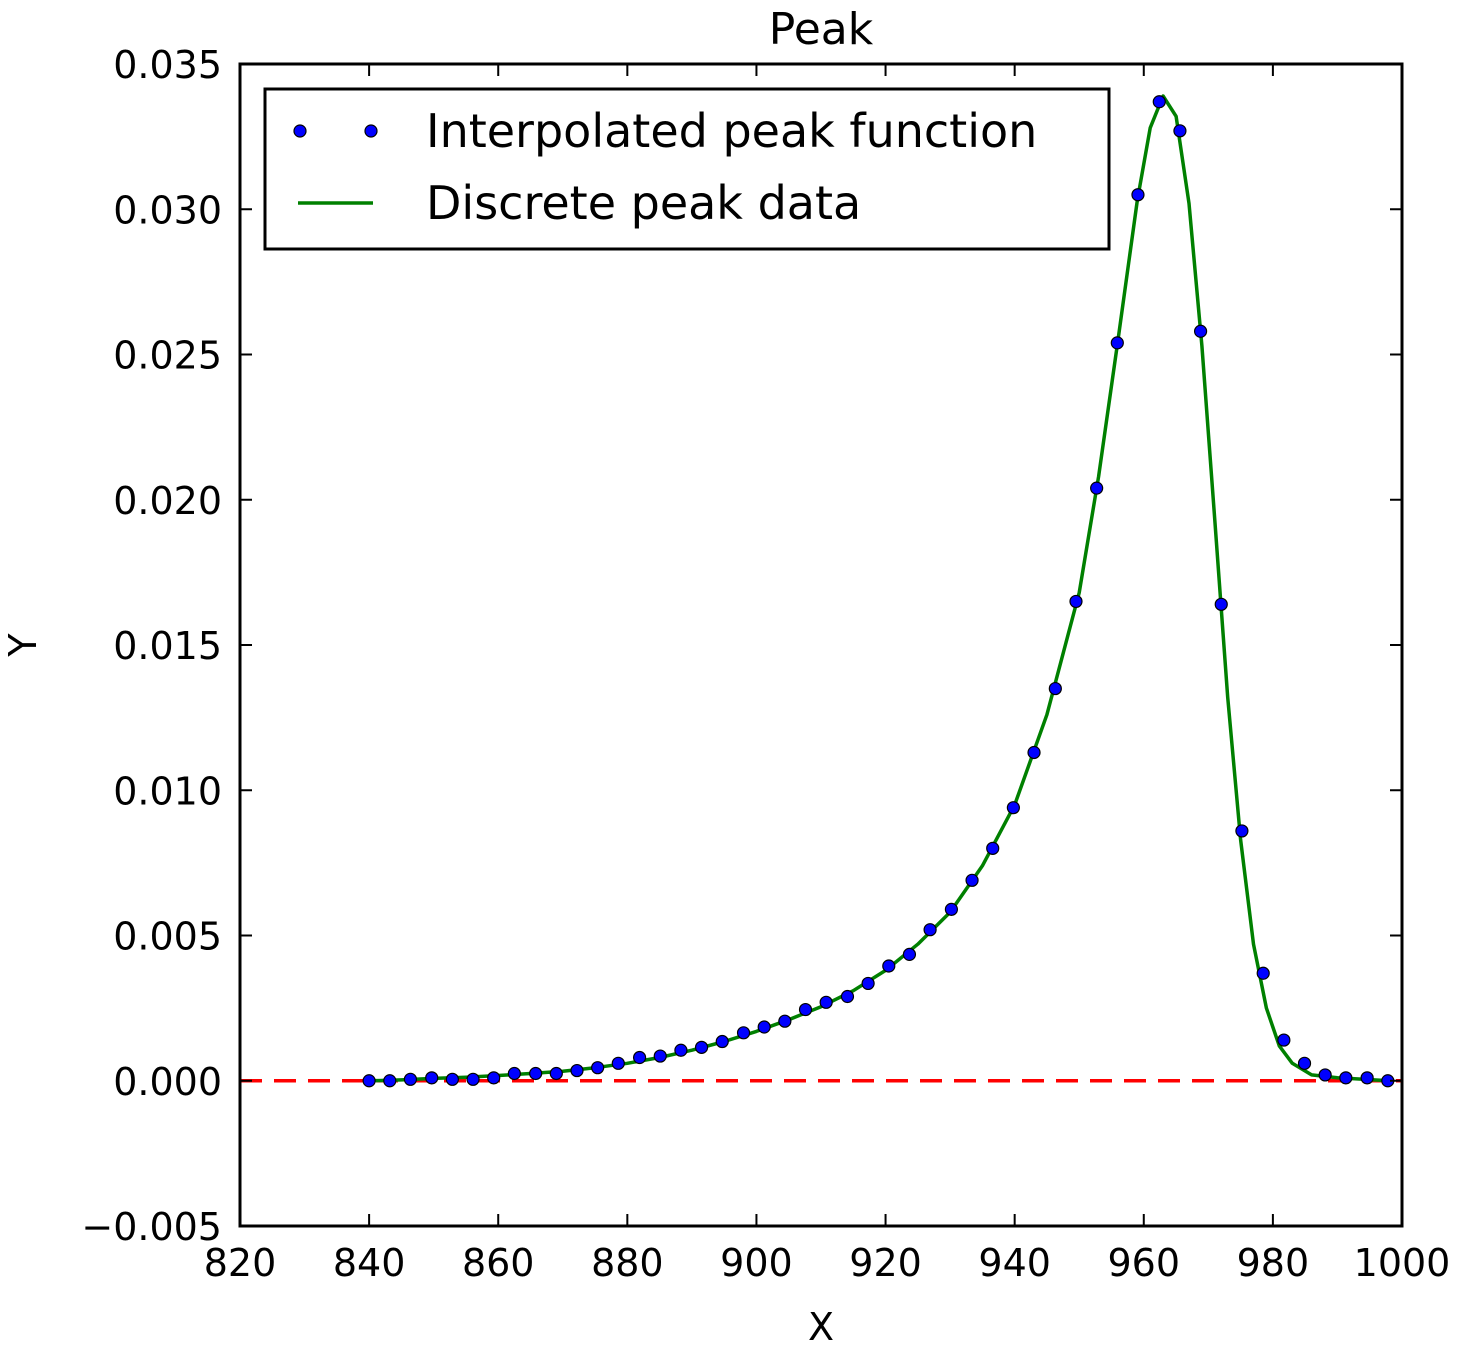  I want to click on x-tick-label: 900, so click(756, 1263).